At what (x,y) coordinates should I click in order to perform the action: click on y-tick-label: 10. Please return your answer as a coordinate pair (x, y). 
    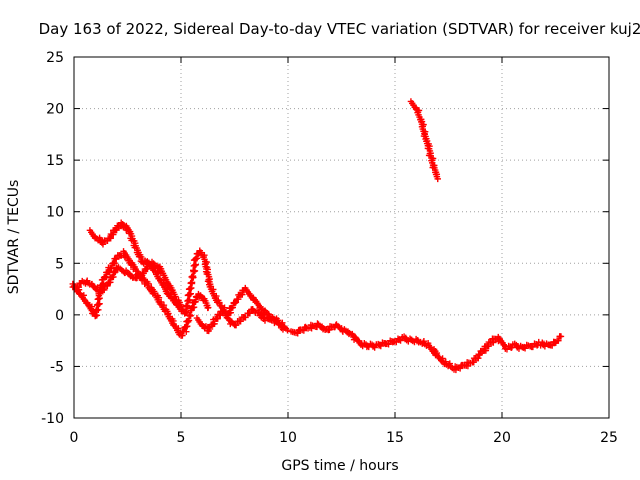
    Looking at the image, I should click on (55, 213).